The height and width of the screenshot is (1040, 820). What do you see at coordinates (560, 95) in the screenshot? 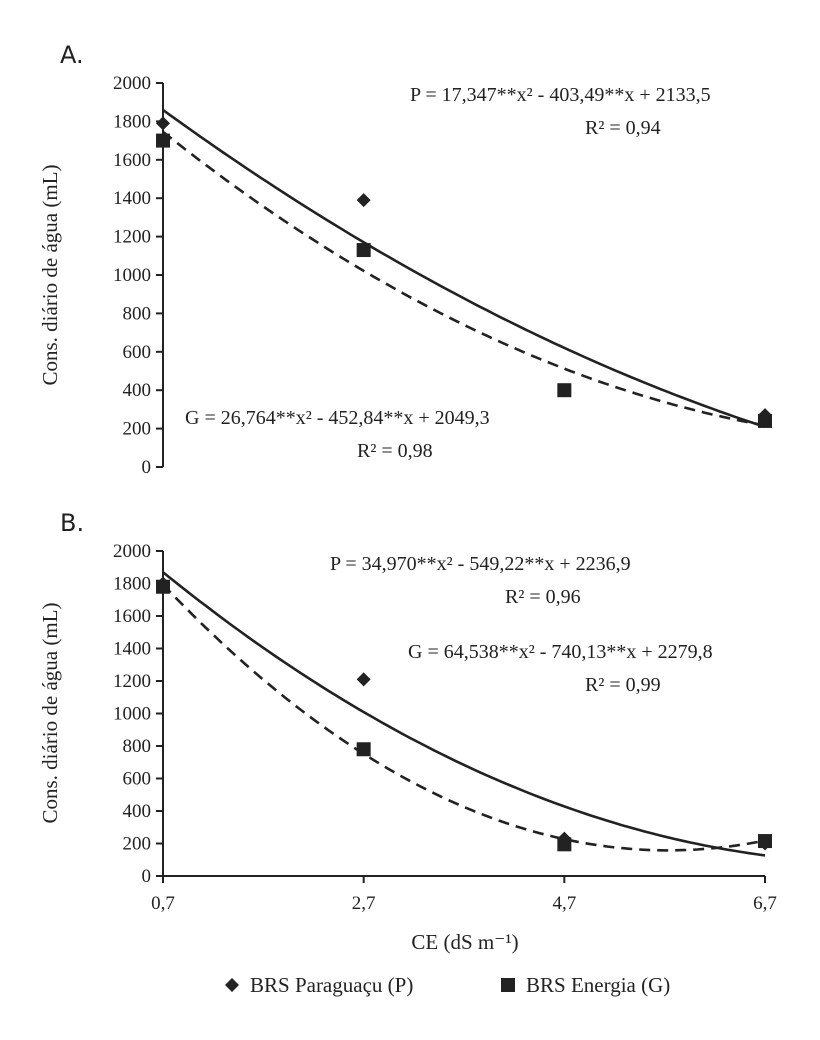
I see `regression-equation: P = 17,347**x² - 403,49**x + 2133,5` at bounding box center [560, 95].